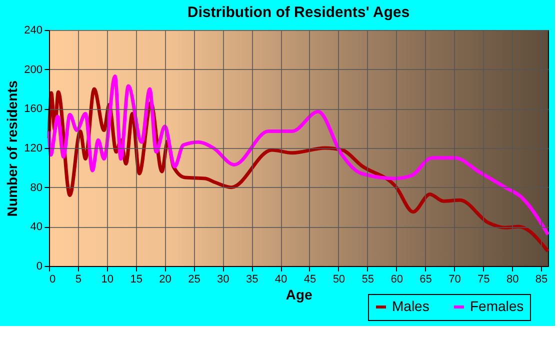  Describe the element at coordinates (33, 148) in the screenshot. I see `y-tick-label: 120` at that location.